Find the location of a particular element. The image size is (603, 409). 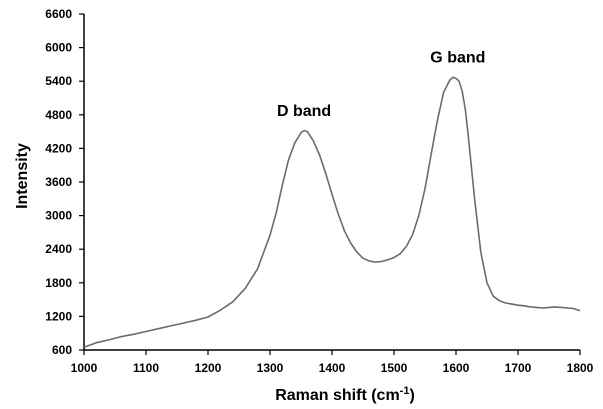

annotation-g-band: G band is located at coordinates (457, 58).